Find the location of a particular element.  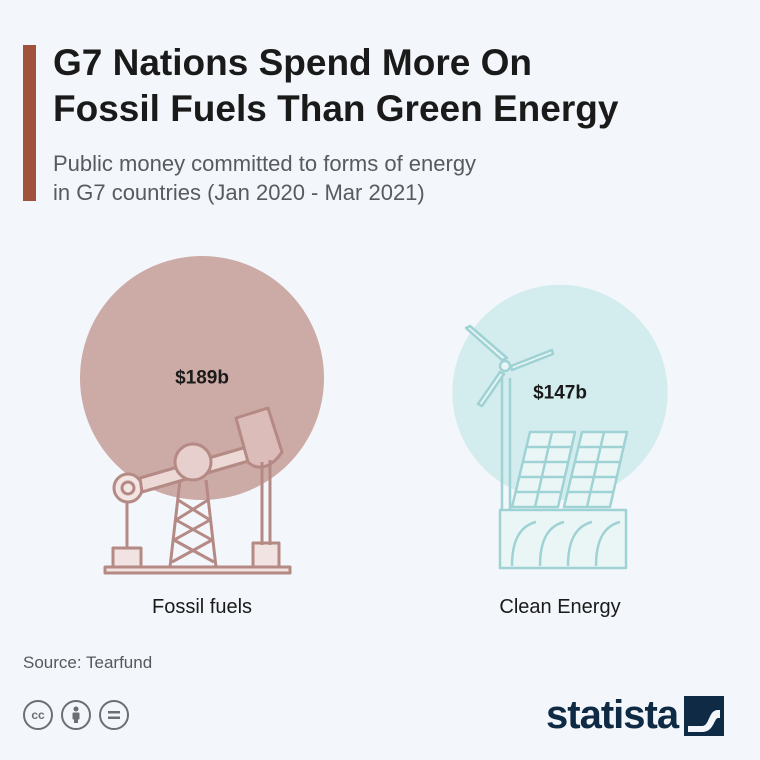

statista-logo-icon is located at coordinates (704, 715).